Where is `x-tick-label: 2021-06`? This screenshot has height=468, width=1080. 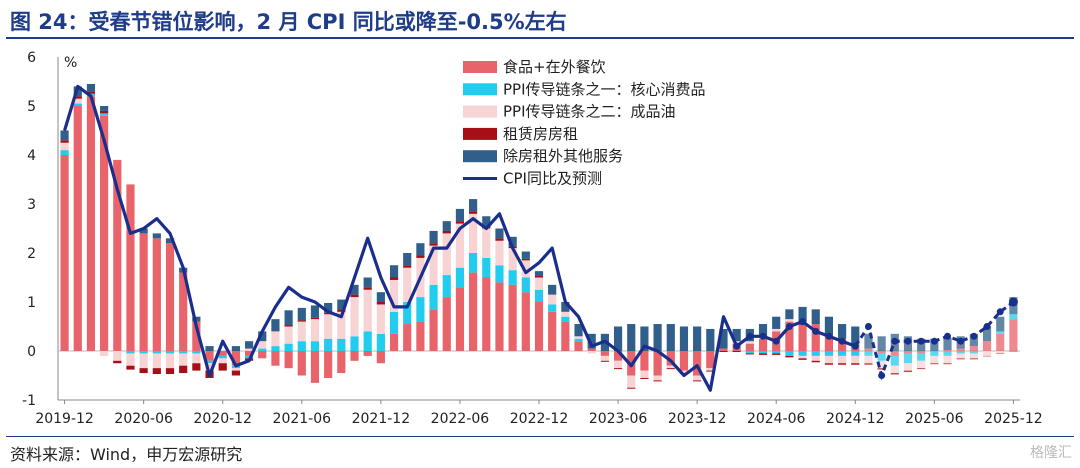
x-tick-label: 2021-06 is located at coordinates (302, 419).